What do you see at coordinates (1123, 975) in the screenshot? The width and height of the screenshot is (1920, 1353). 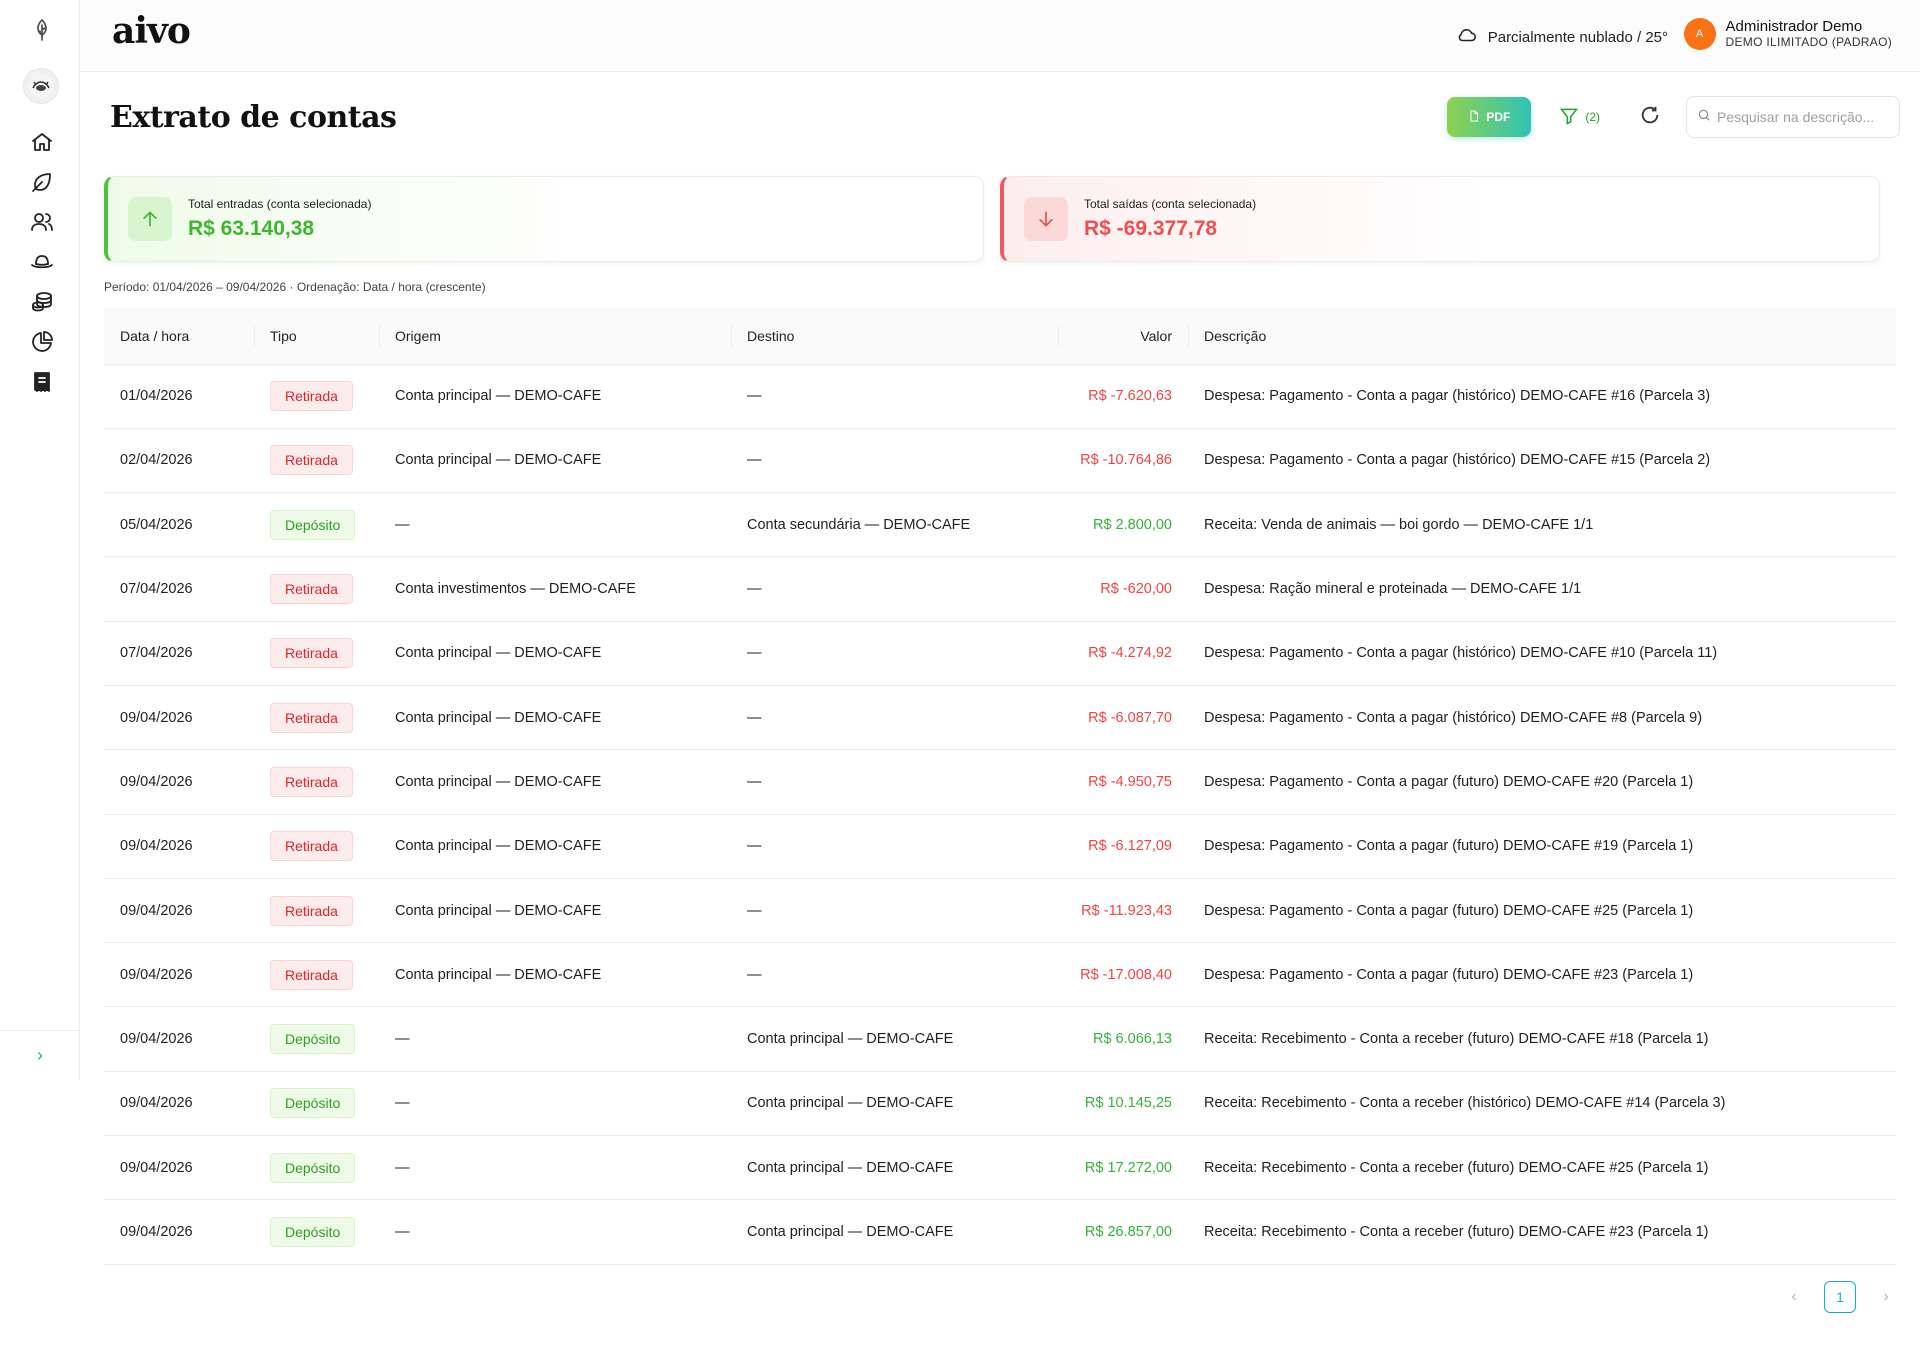 I see `cell-value: R$ -17.008,40` at bounding box center [1123, 975].